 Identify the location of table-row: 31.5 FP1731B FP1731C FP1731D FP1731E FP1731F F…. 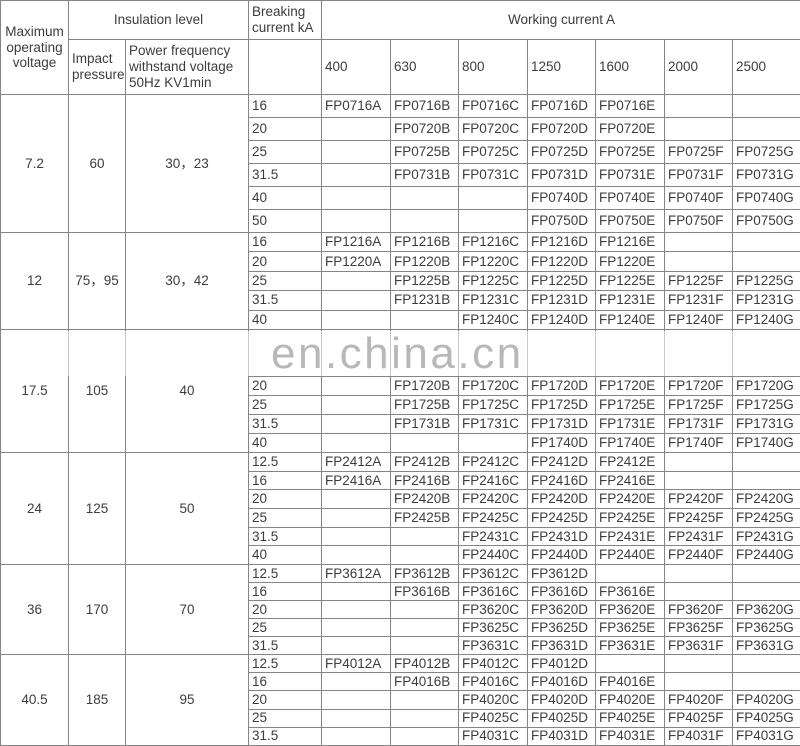
(400, 423).